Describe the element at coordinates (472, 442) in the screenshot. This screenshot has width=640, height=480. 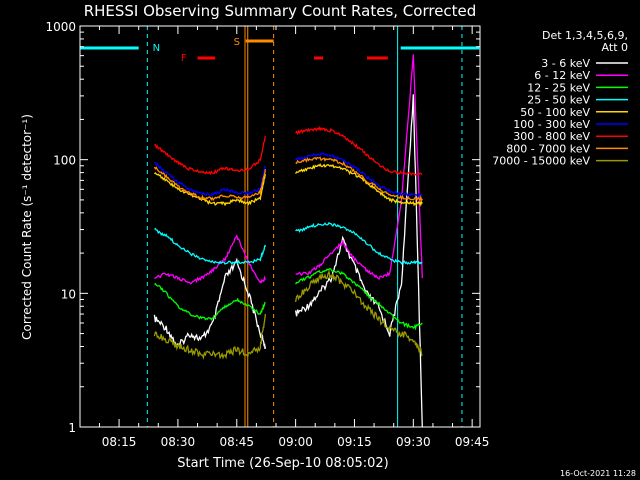
I see `x-tick-label: 09:45` at that location.